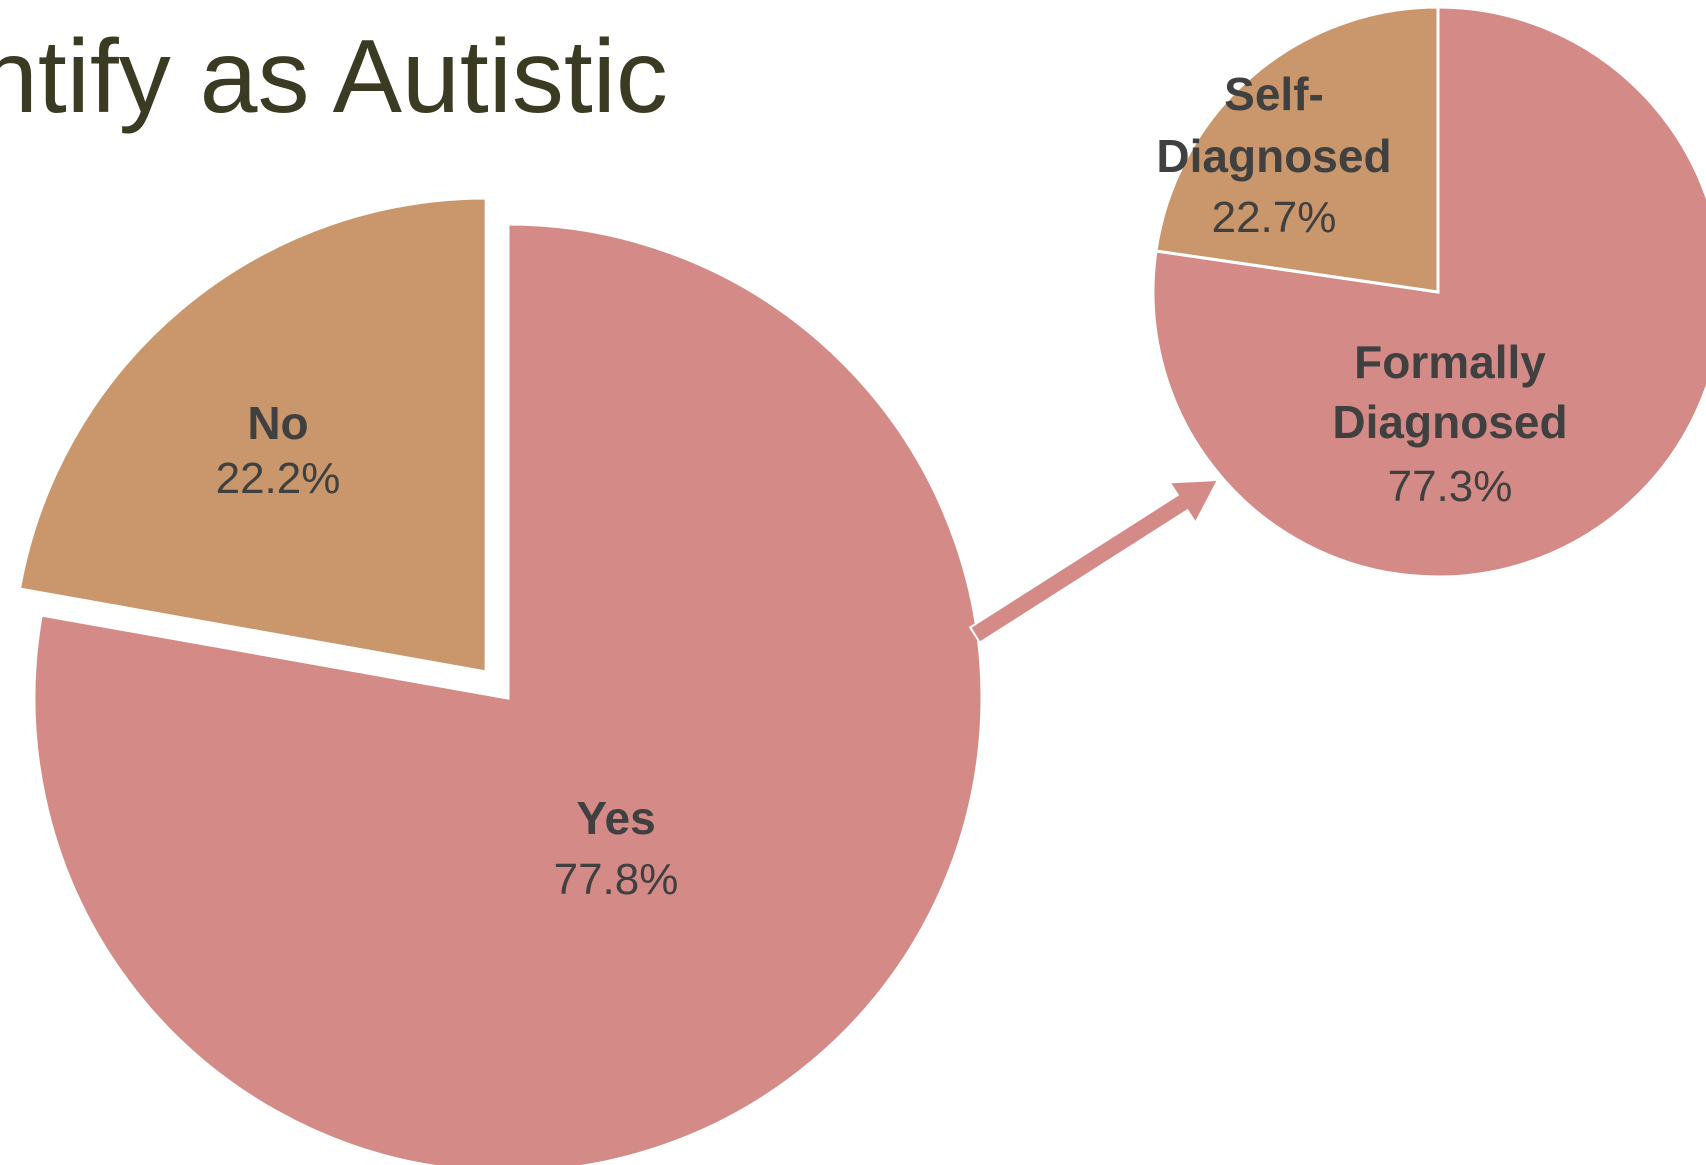  I want to click on pie-slice-no, so click(252, 435).